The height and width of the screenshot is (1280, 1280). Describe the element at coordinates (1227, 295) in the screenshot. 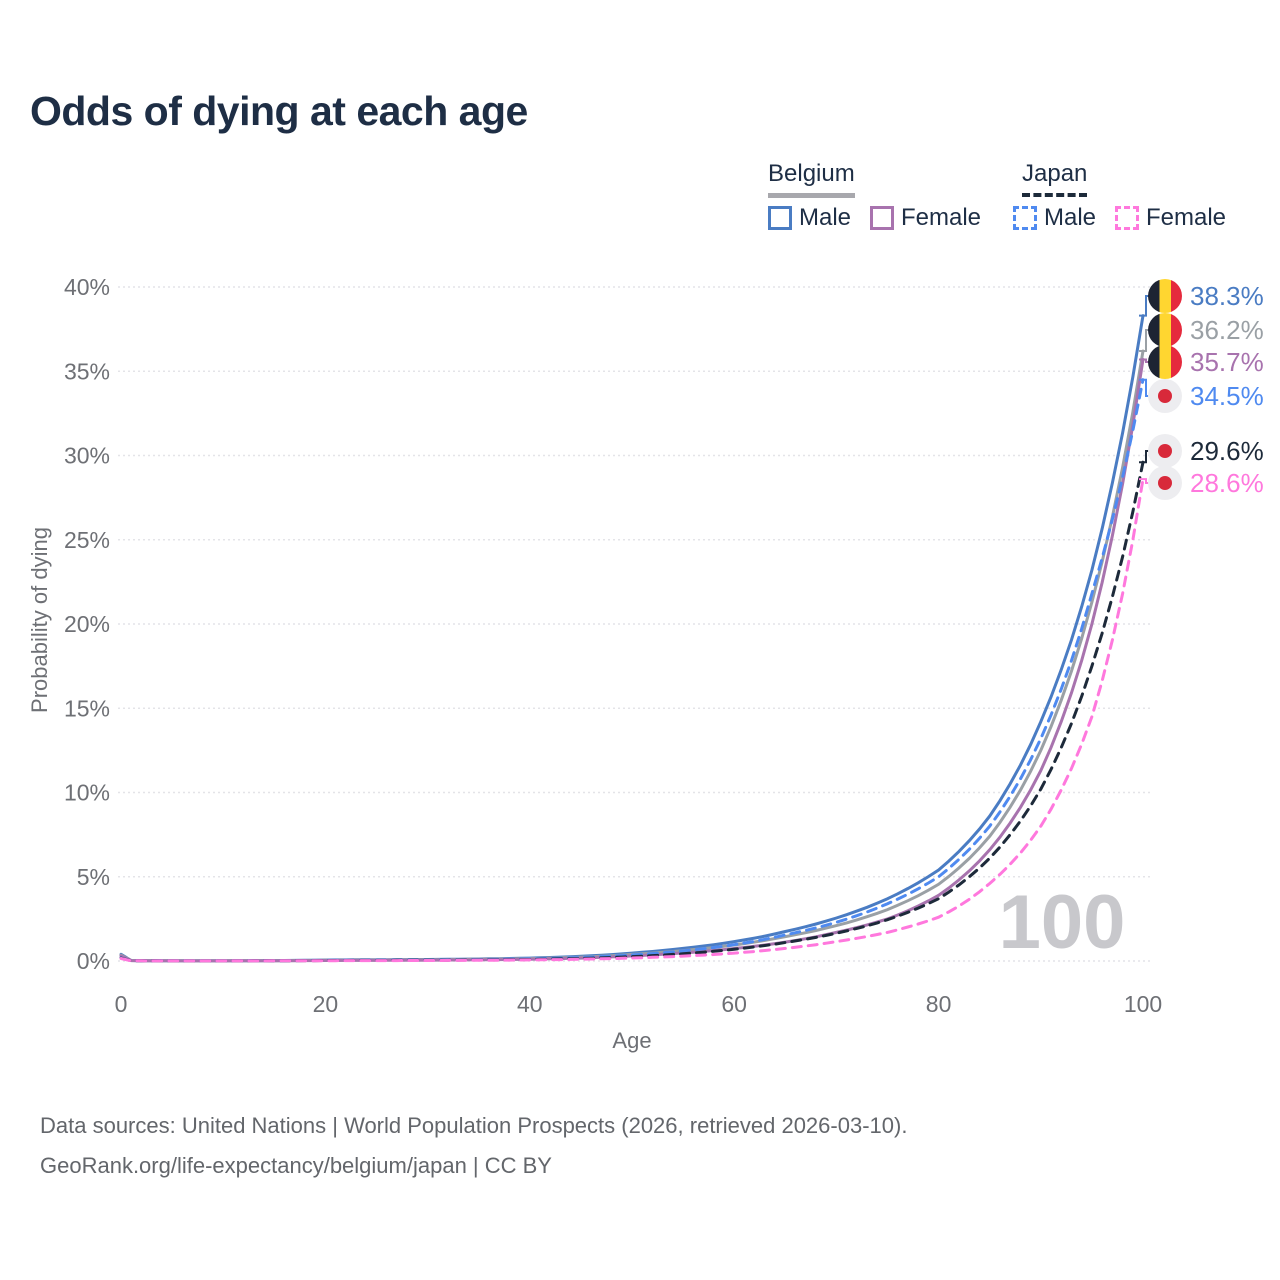

I see `end-value-label: 38.3%` at that location.